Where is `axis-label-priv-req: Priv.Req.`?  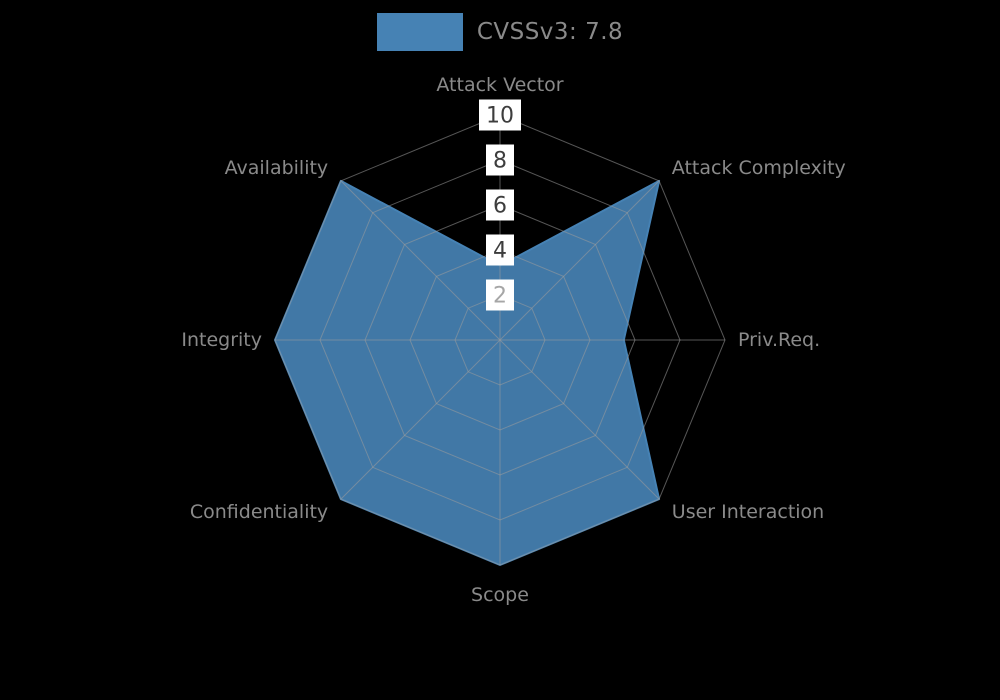 axis-label-priv-req: Priv.Req. is located at coordinates (779, 340).